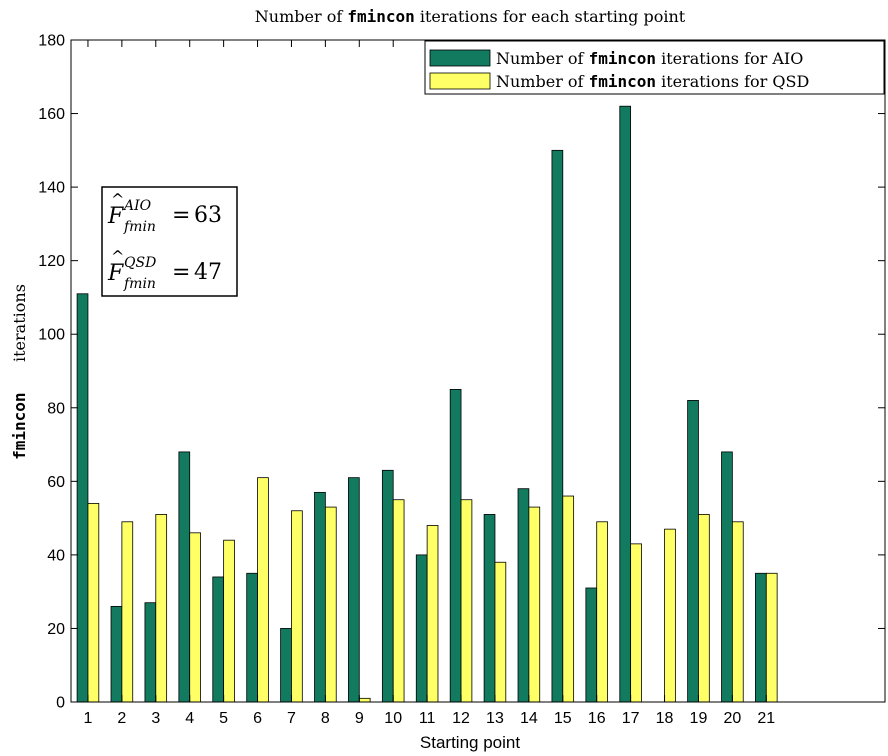  What do you see at coordinates (181, 215) in the screenshot?
I see `annotation-aio-equals: =` at bounding box center [181, 215].